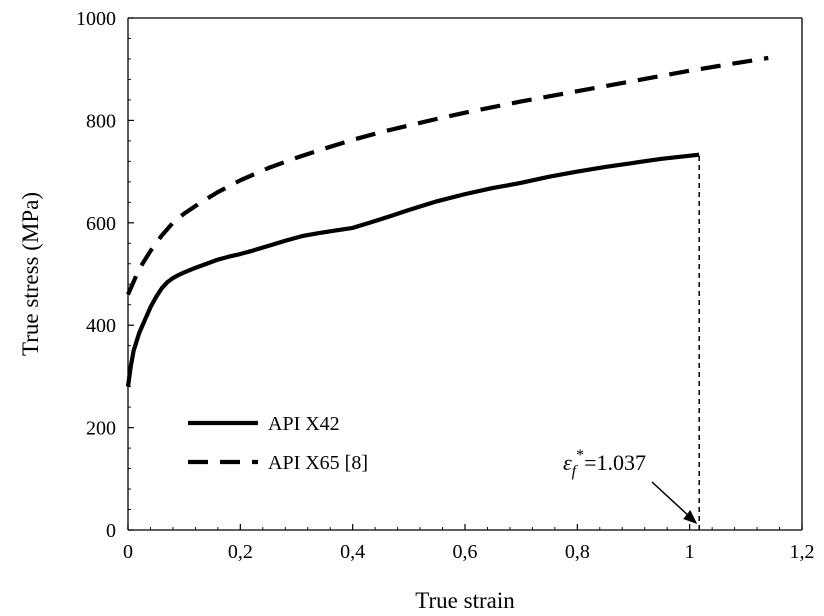 The height and width of the screenshot is (616, 824). What do you see at coordinates (128, 552) in the screenshot?
I see `x-tick-label: 0` at bounding box center [128, 552].